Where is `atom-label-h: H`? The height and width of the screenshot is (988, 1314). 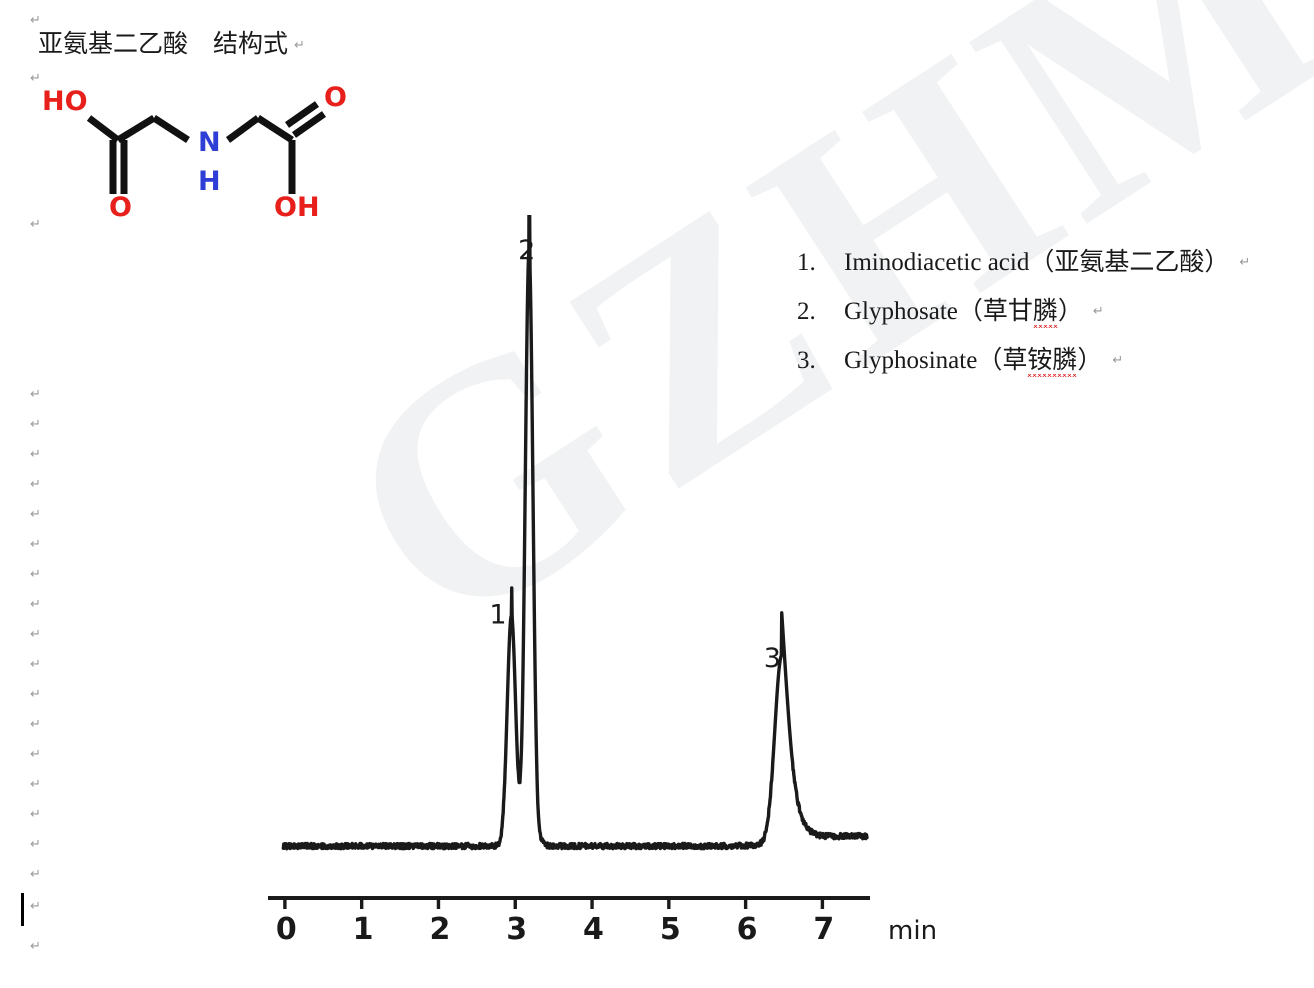 atom-label-h: H is located at coordinates (209, 181).